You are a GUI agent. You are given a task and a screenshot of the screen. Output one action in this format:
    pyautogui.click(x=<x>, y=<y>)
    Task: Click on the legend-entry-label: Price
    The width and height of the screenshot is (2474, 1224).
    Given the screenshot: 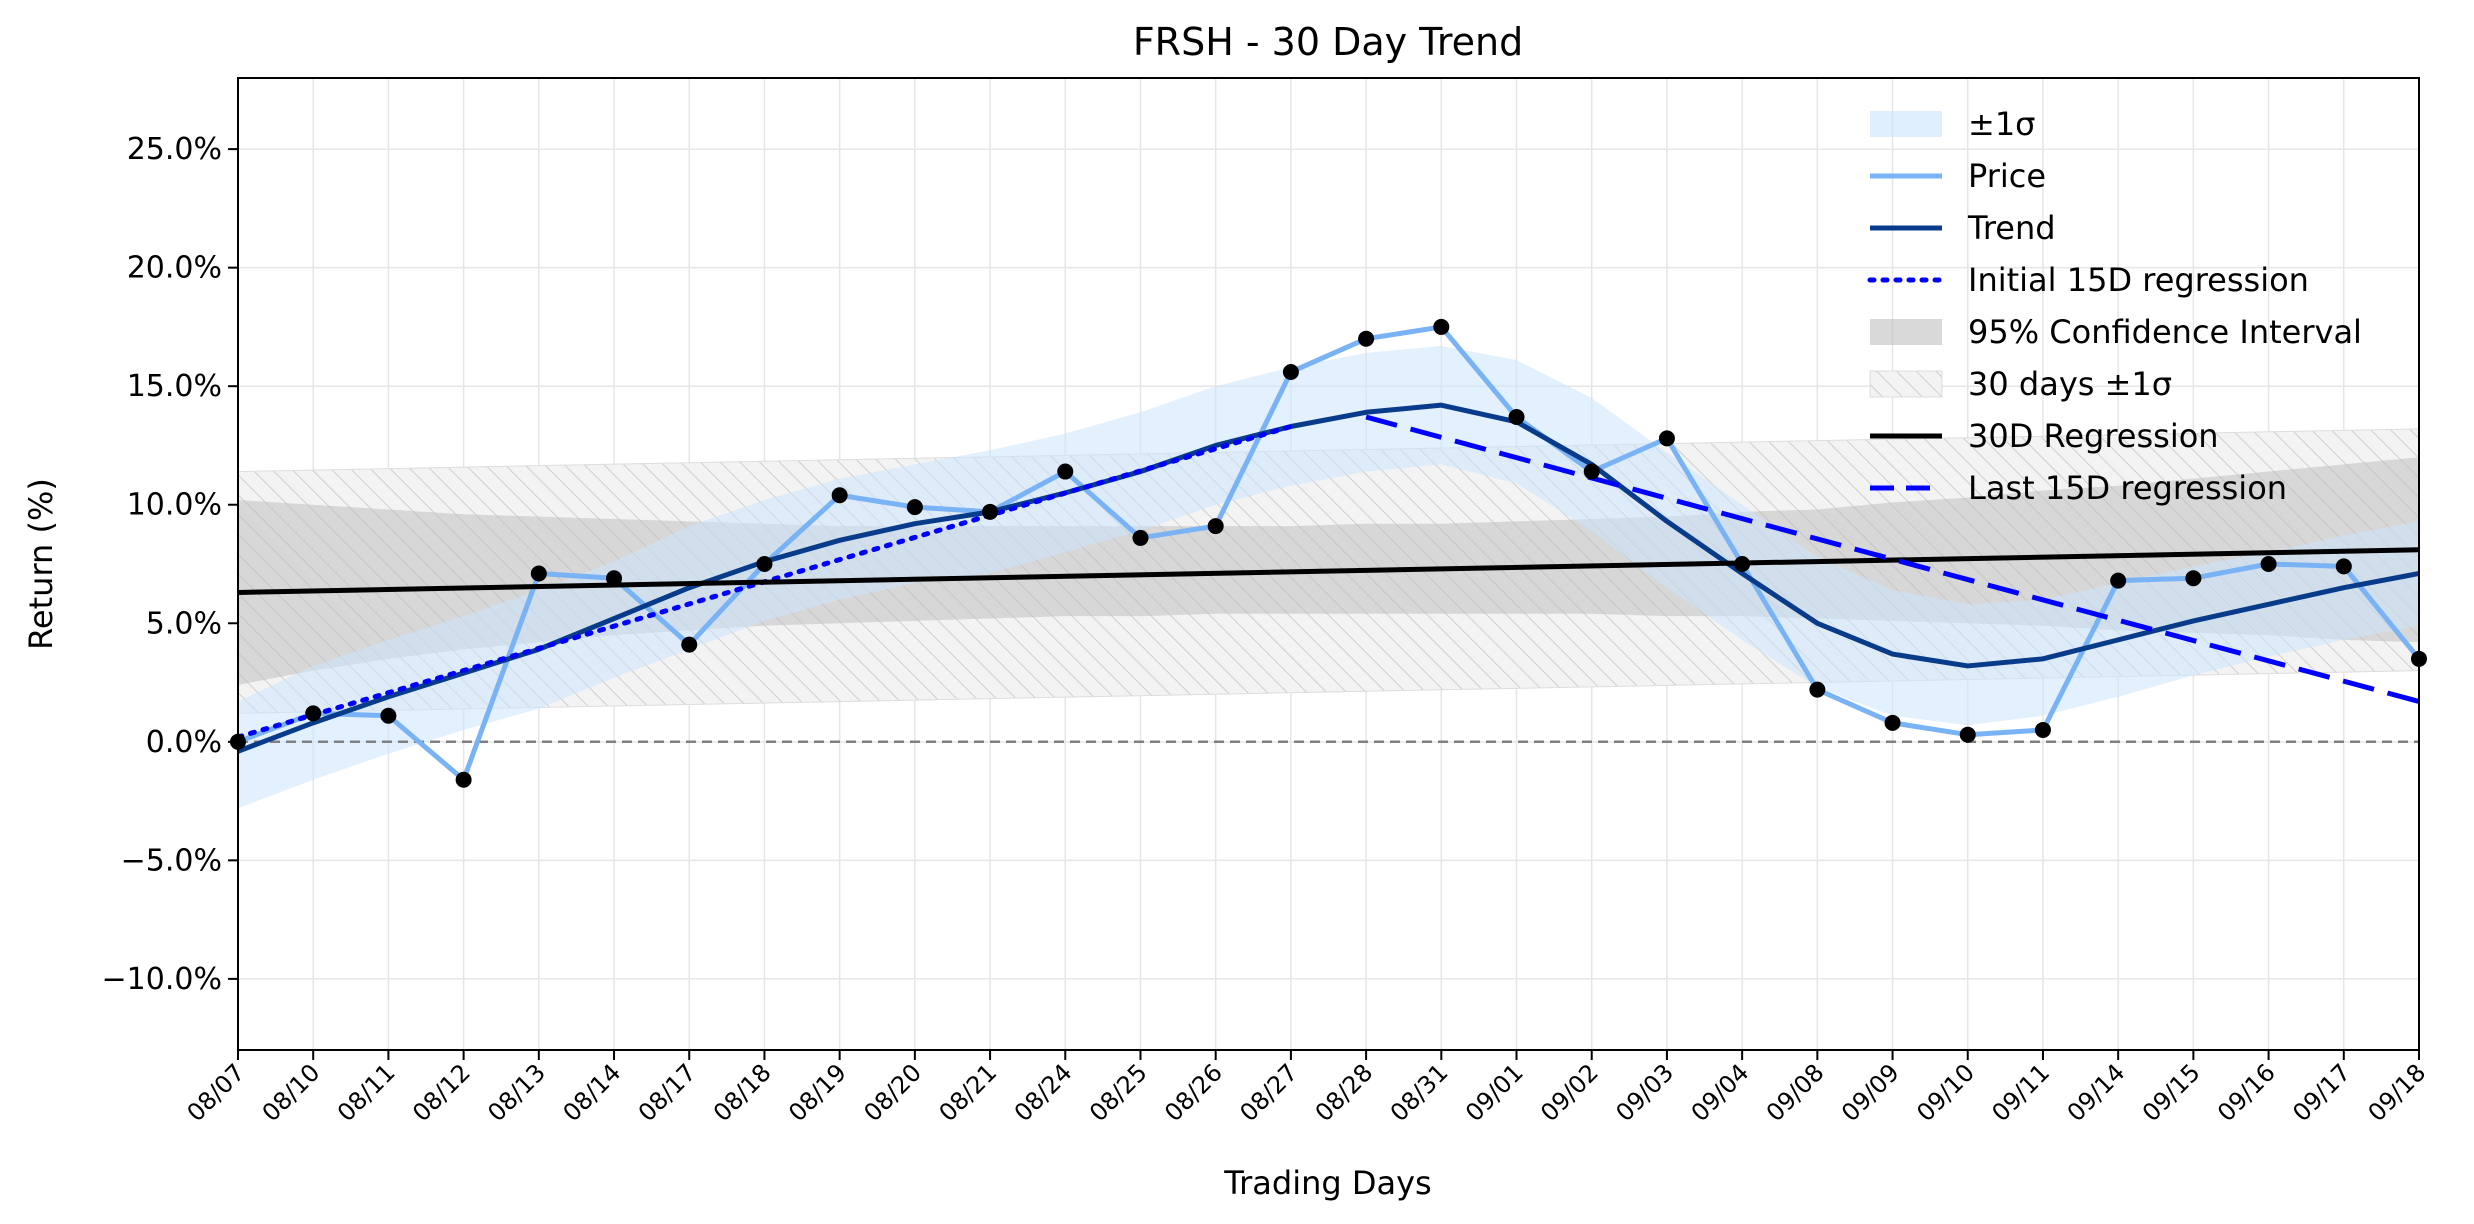 What is the action you would take?
    pyautogui.click(x=2007, y=176)
    